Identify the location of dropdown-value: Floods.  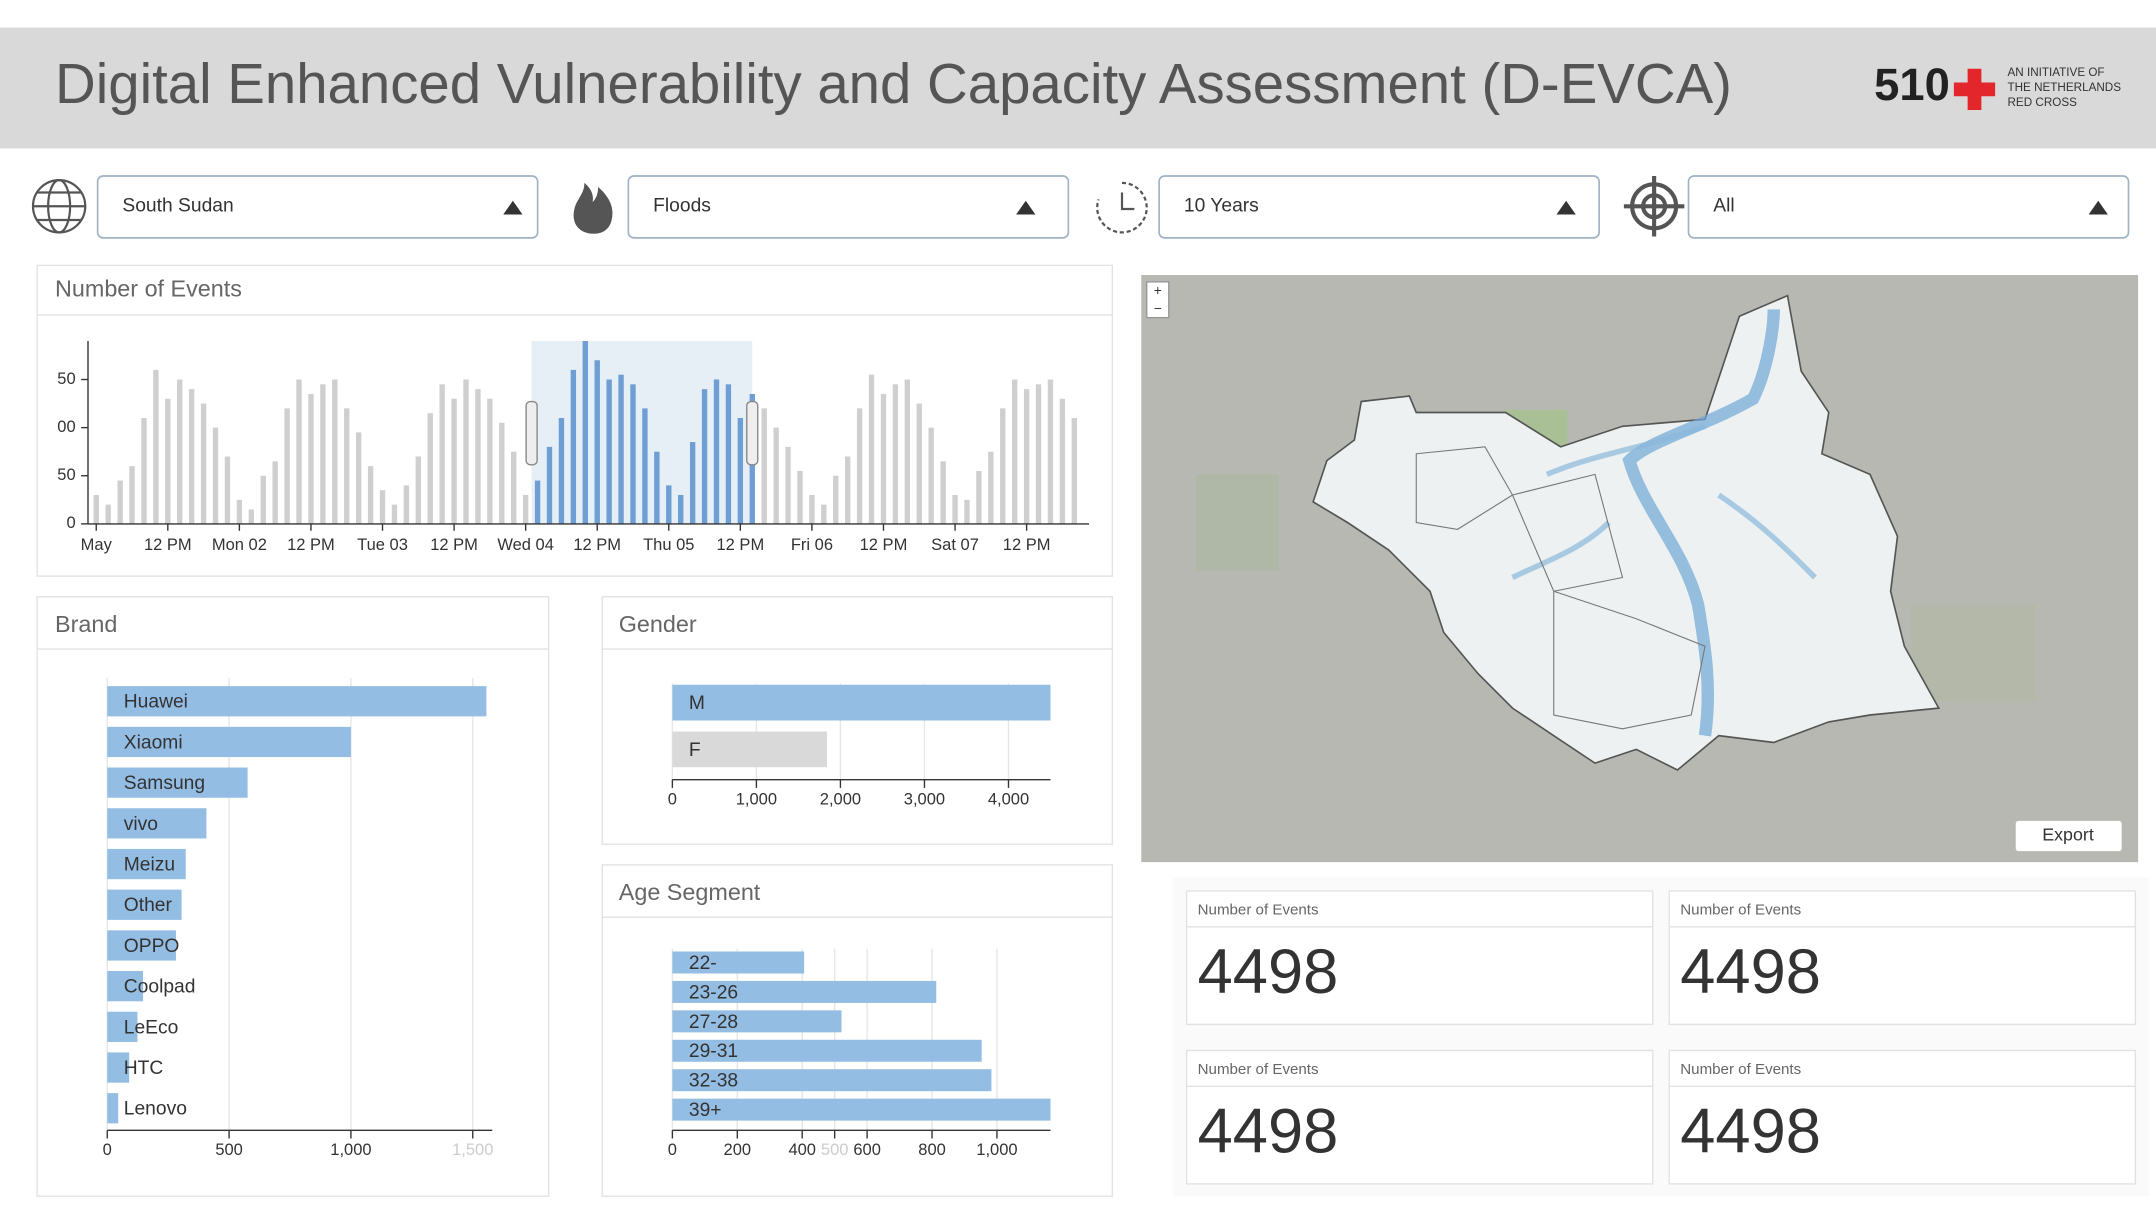
(682, 205).